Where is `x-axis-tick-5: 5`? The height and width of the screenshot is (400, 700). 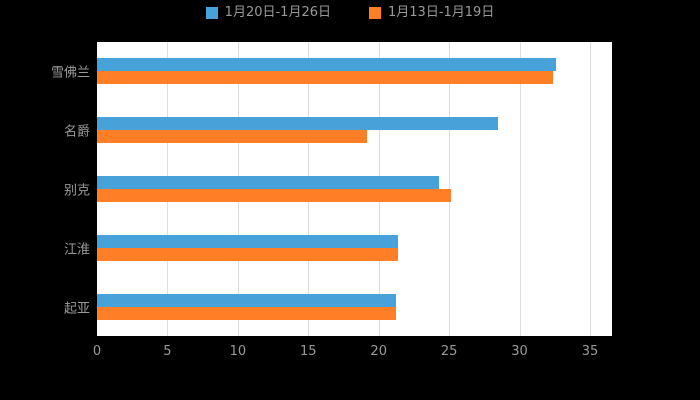 x-axis-tick-5: 5 is located at coordinates (167, 351).